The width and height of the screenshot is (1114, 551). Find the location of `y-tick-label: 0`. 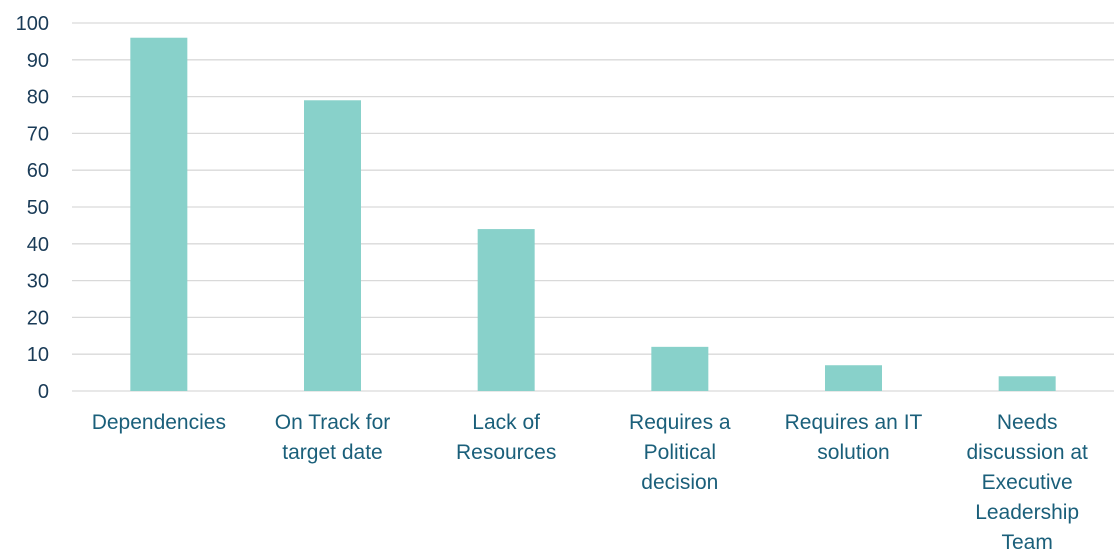

y-tick-label: 0 is located at coordinates (43, 392).